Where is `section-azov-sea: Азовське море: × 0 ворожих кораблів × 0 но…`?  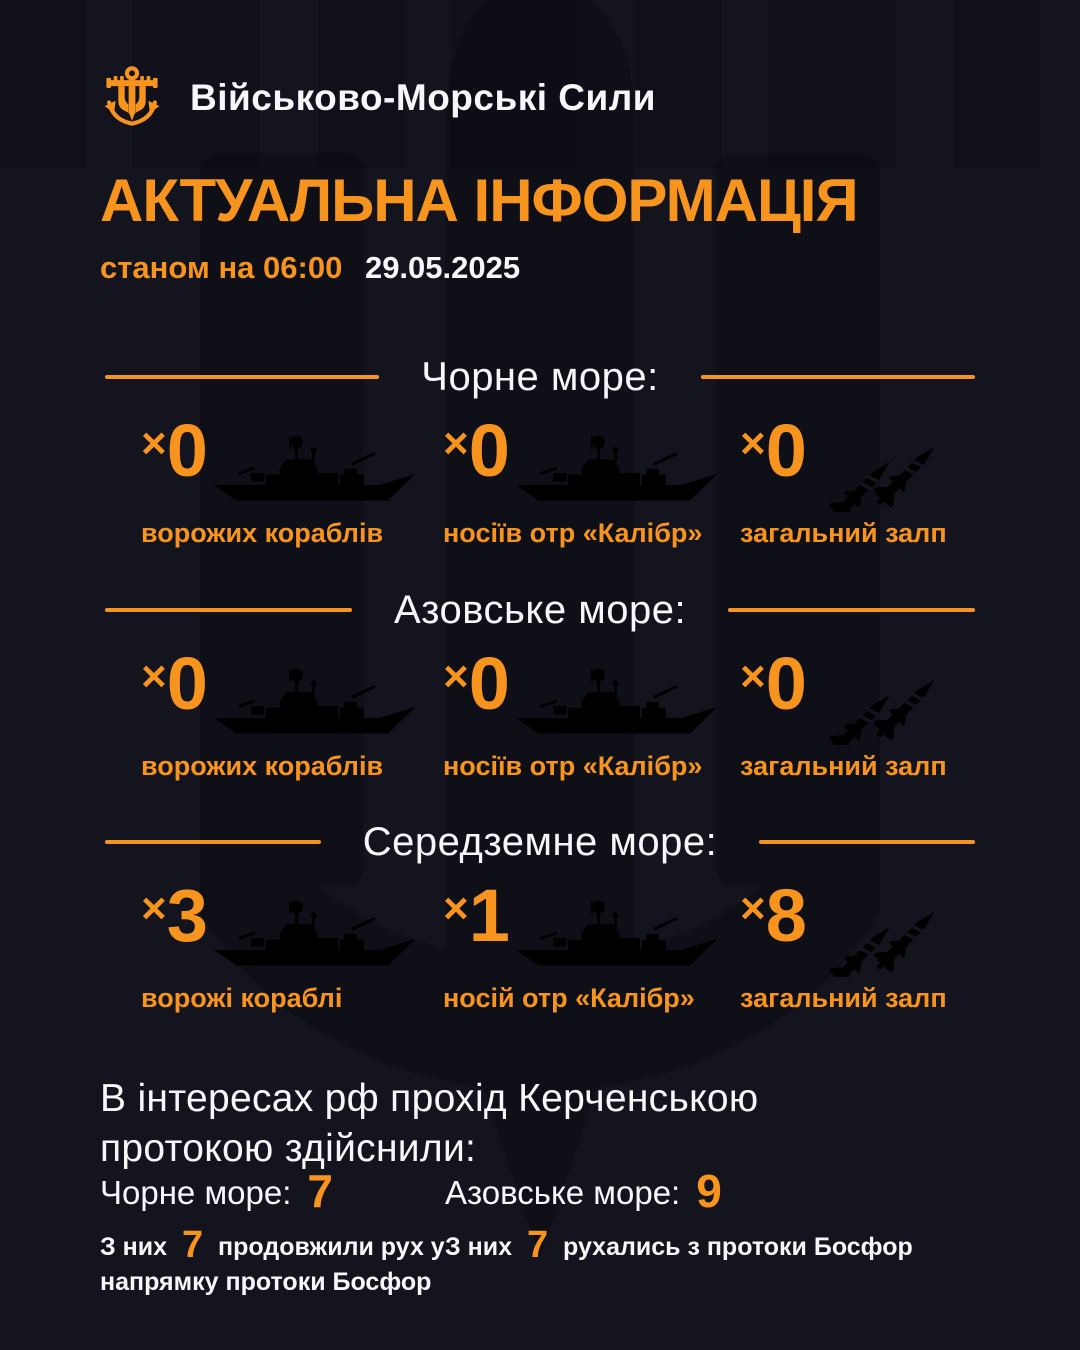
section-azov-sea: Азовське море: × 0 ворожих кораблів × 0 но… is located at coordinates (540, 682).